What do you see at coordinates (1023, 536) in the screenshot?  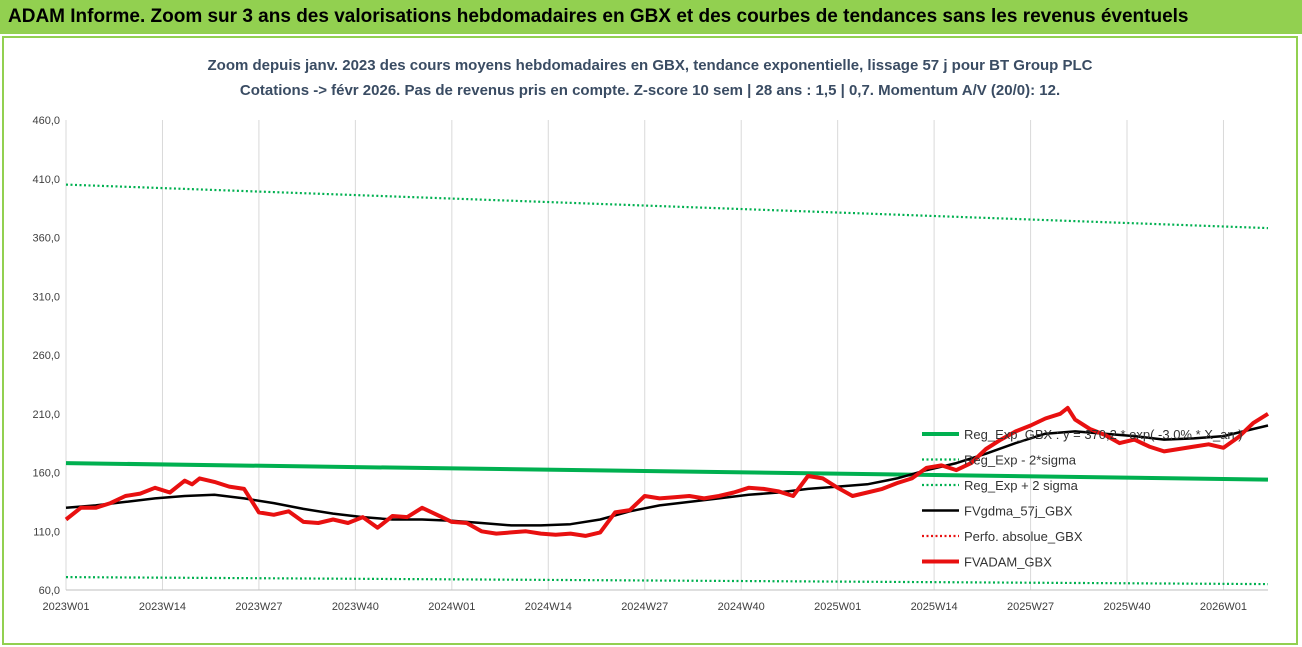 I see `legend-label-4: Perfo. absolue_GBX` at bounding box center [1023, 536].